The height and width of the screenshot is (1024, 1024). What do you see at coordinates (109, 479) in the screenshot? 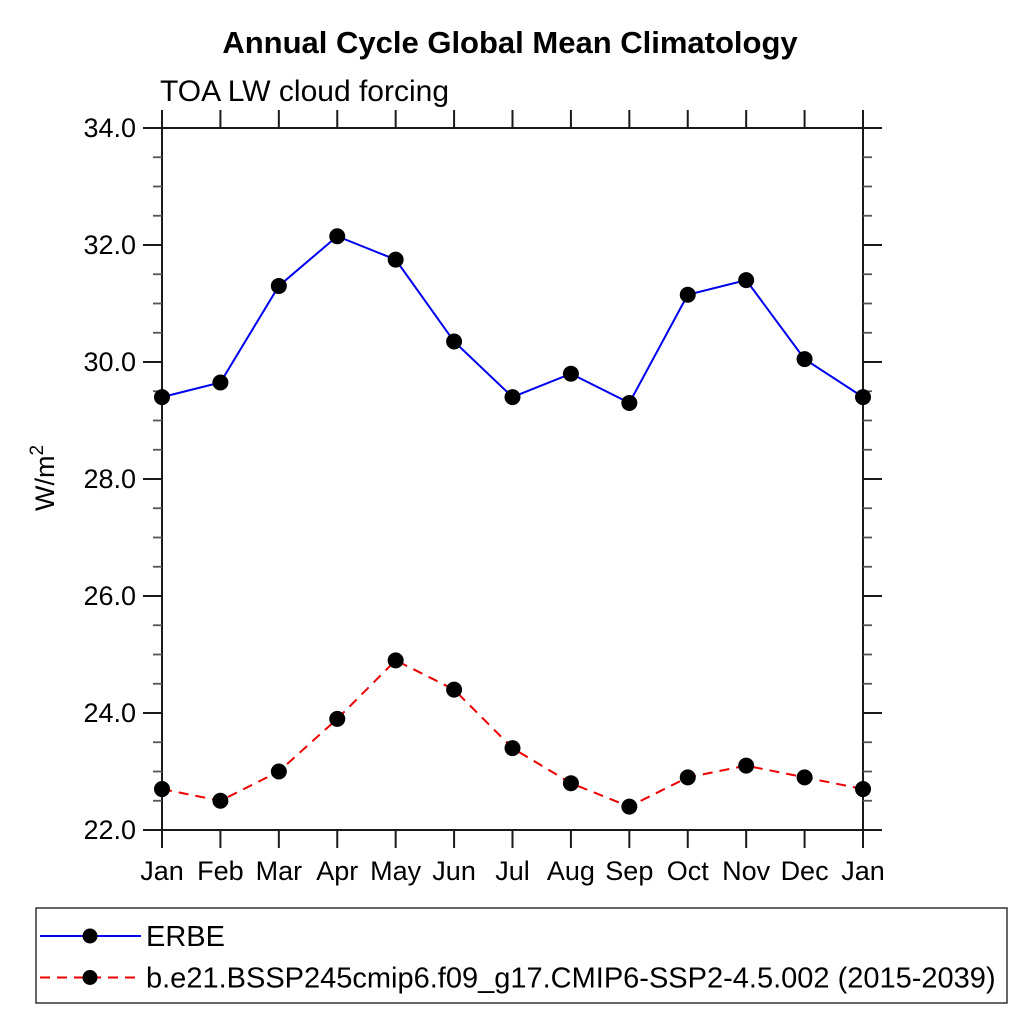
I see `y-tick-label: 28.0` at bounding box center [109, 479].